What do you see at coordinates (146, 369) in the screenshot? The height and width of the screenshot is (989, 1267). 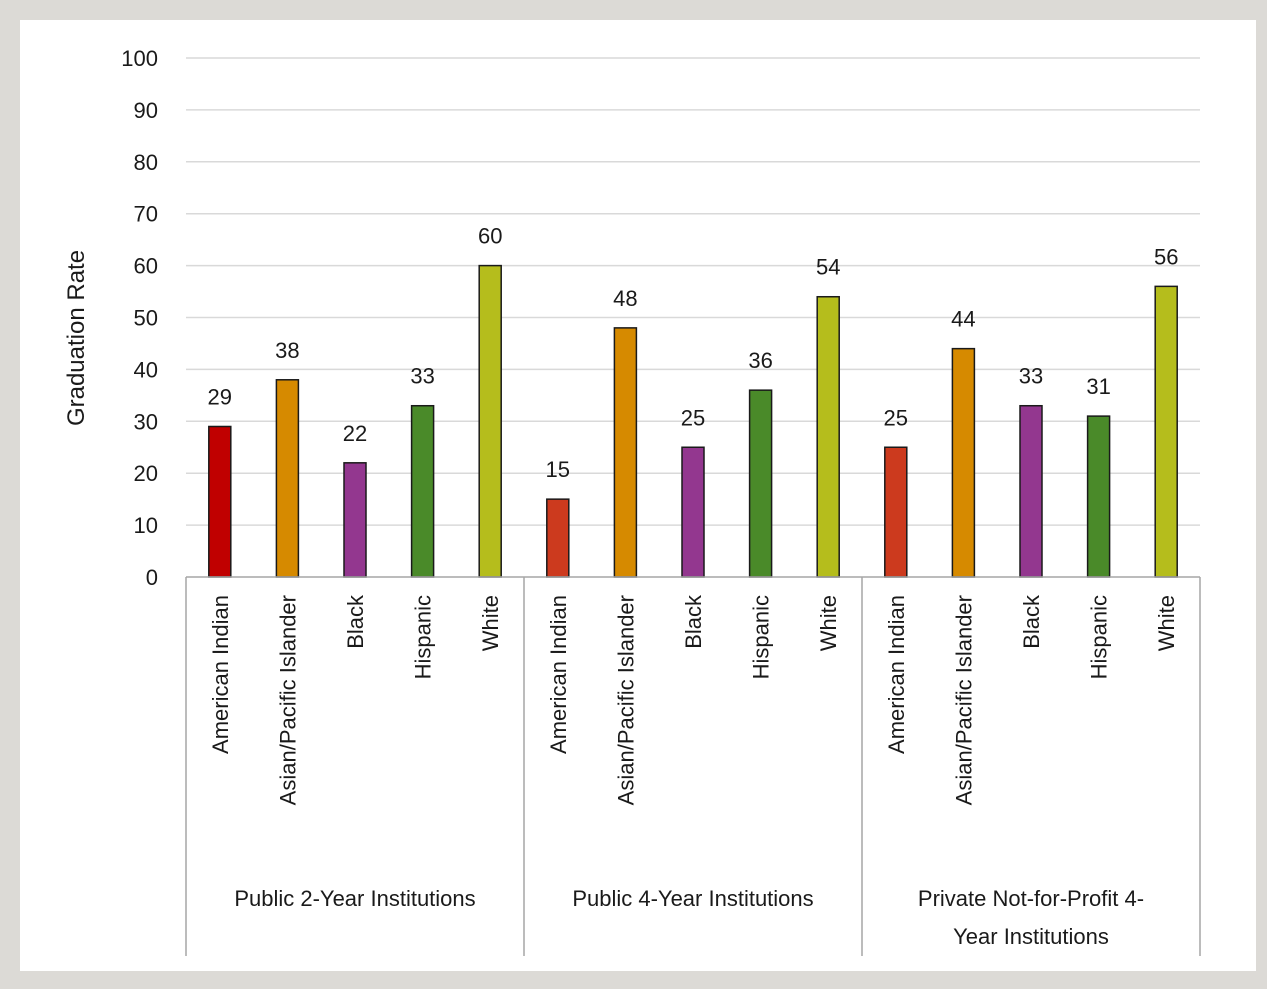 I see `y-tick-label: 40` at bounding box center [146, 369].